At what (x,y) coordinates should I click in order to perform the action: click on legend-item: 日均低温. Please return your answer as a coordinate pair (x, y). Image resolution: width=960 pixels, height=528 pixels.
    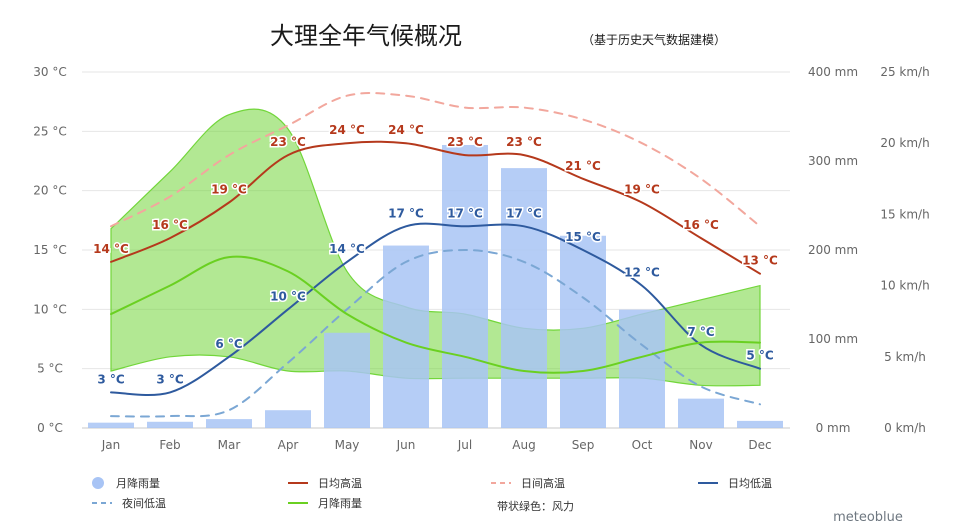
    Looking at the image, I should click on (735, 483).